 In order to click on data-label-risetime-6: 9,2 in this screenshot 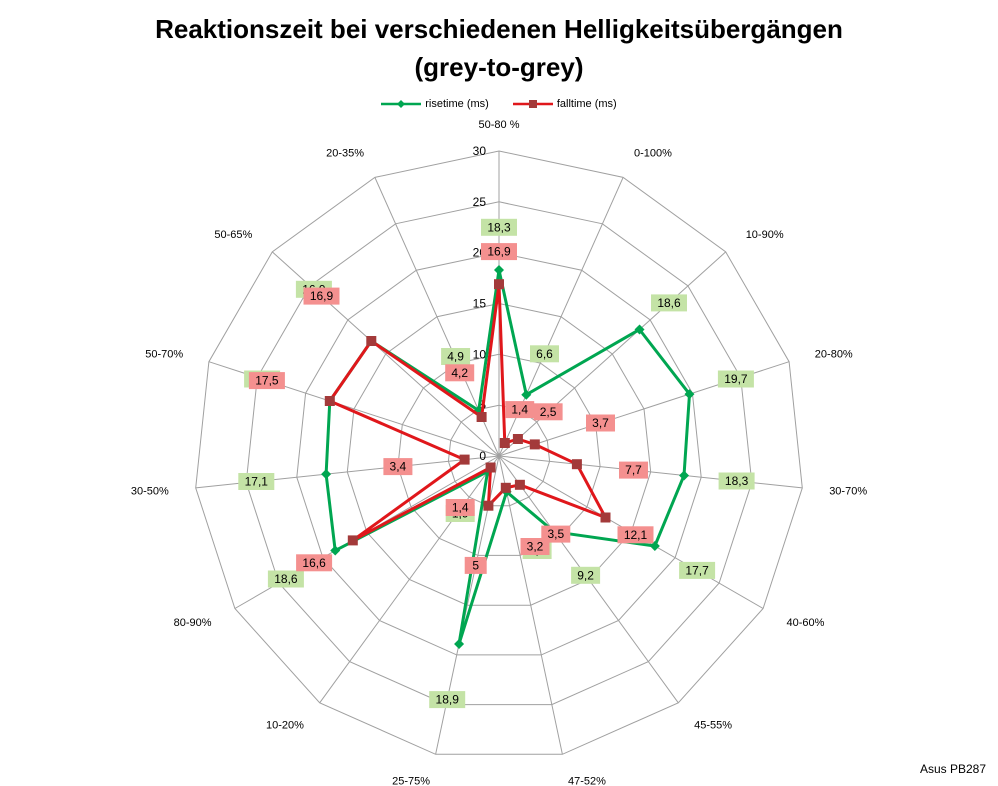, I will do `click(585, 575)`.